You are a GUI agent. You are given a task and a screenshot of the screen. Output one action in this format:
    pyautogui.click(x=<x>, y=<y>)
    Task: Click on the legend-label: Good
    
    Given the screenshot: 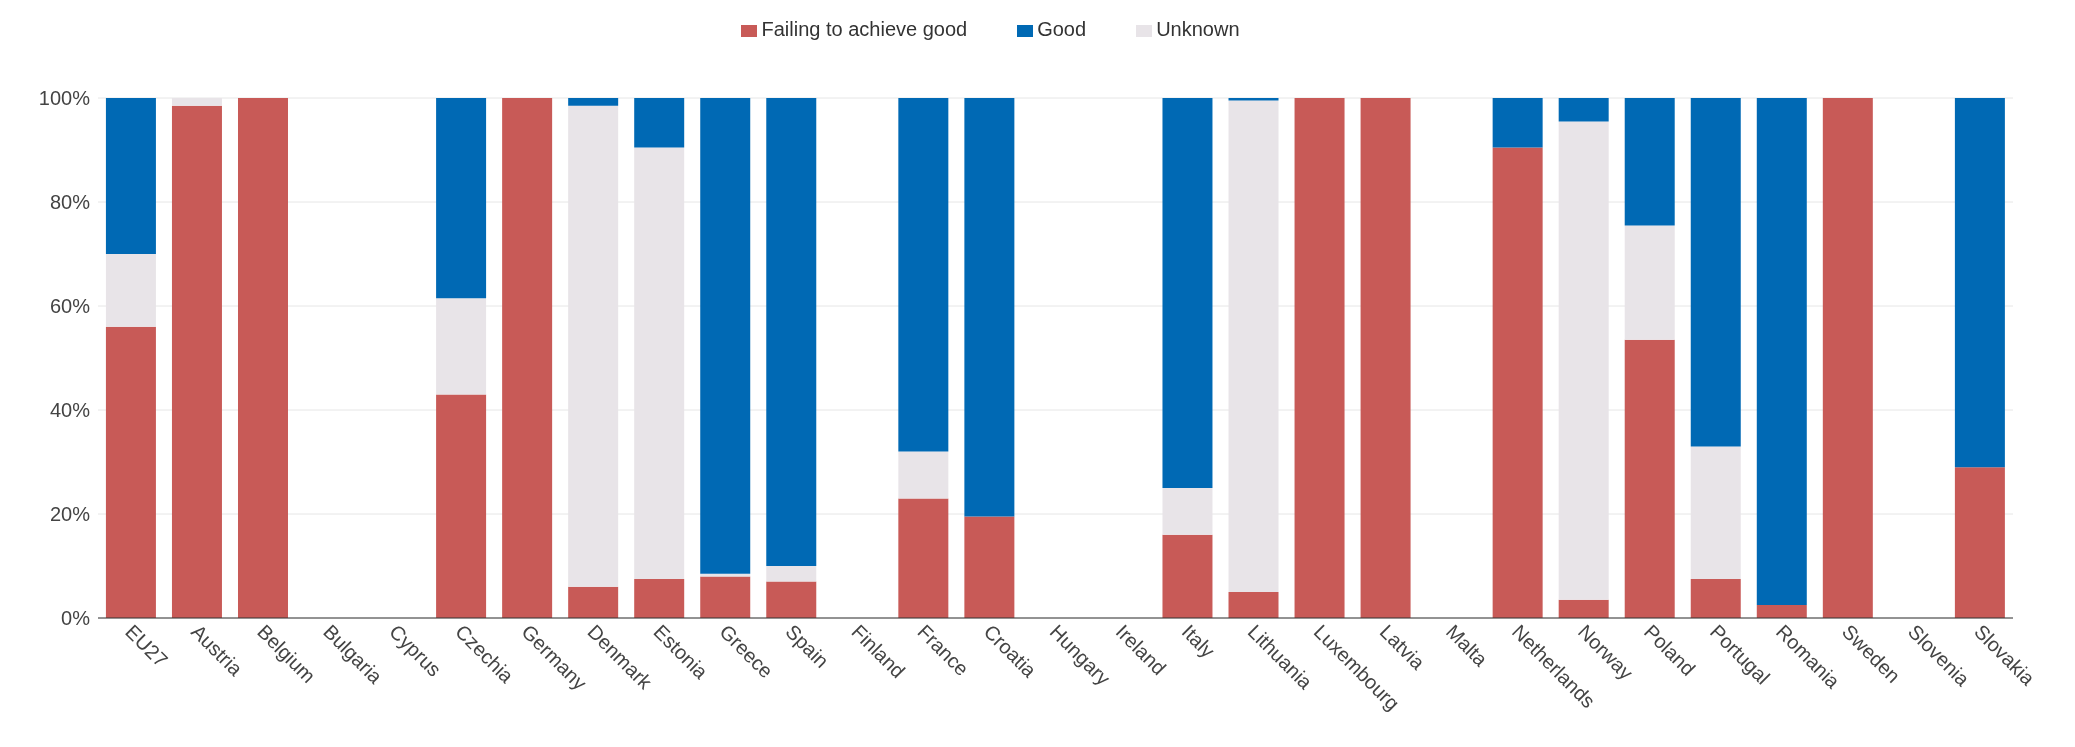 What is the action you would take?
    pyautogui.click(x=1062, y=29)
    